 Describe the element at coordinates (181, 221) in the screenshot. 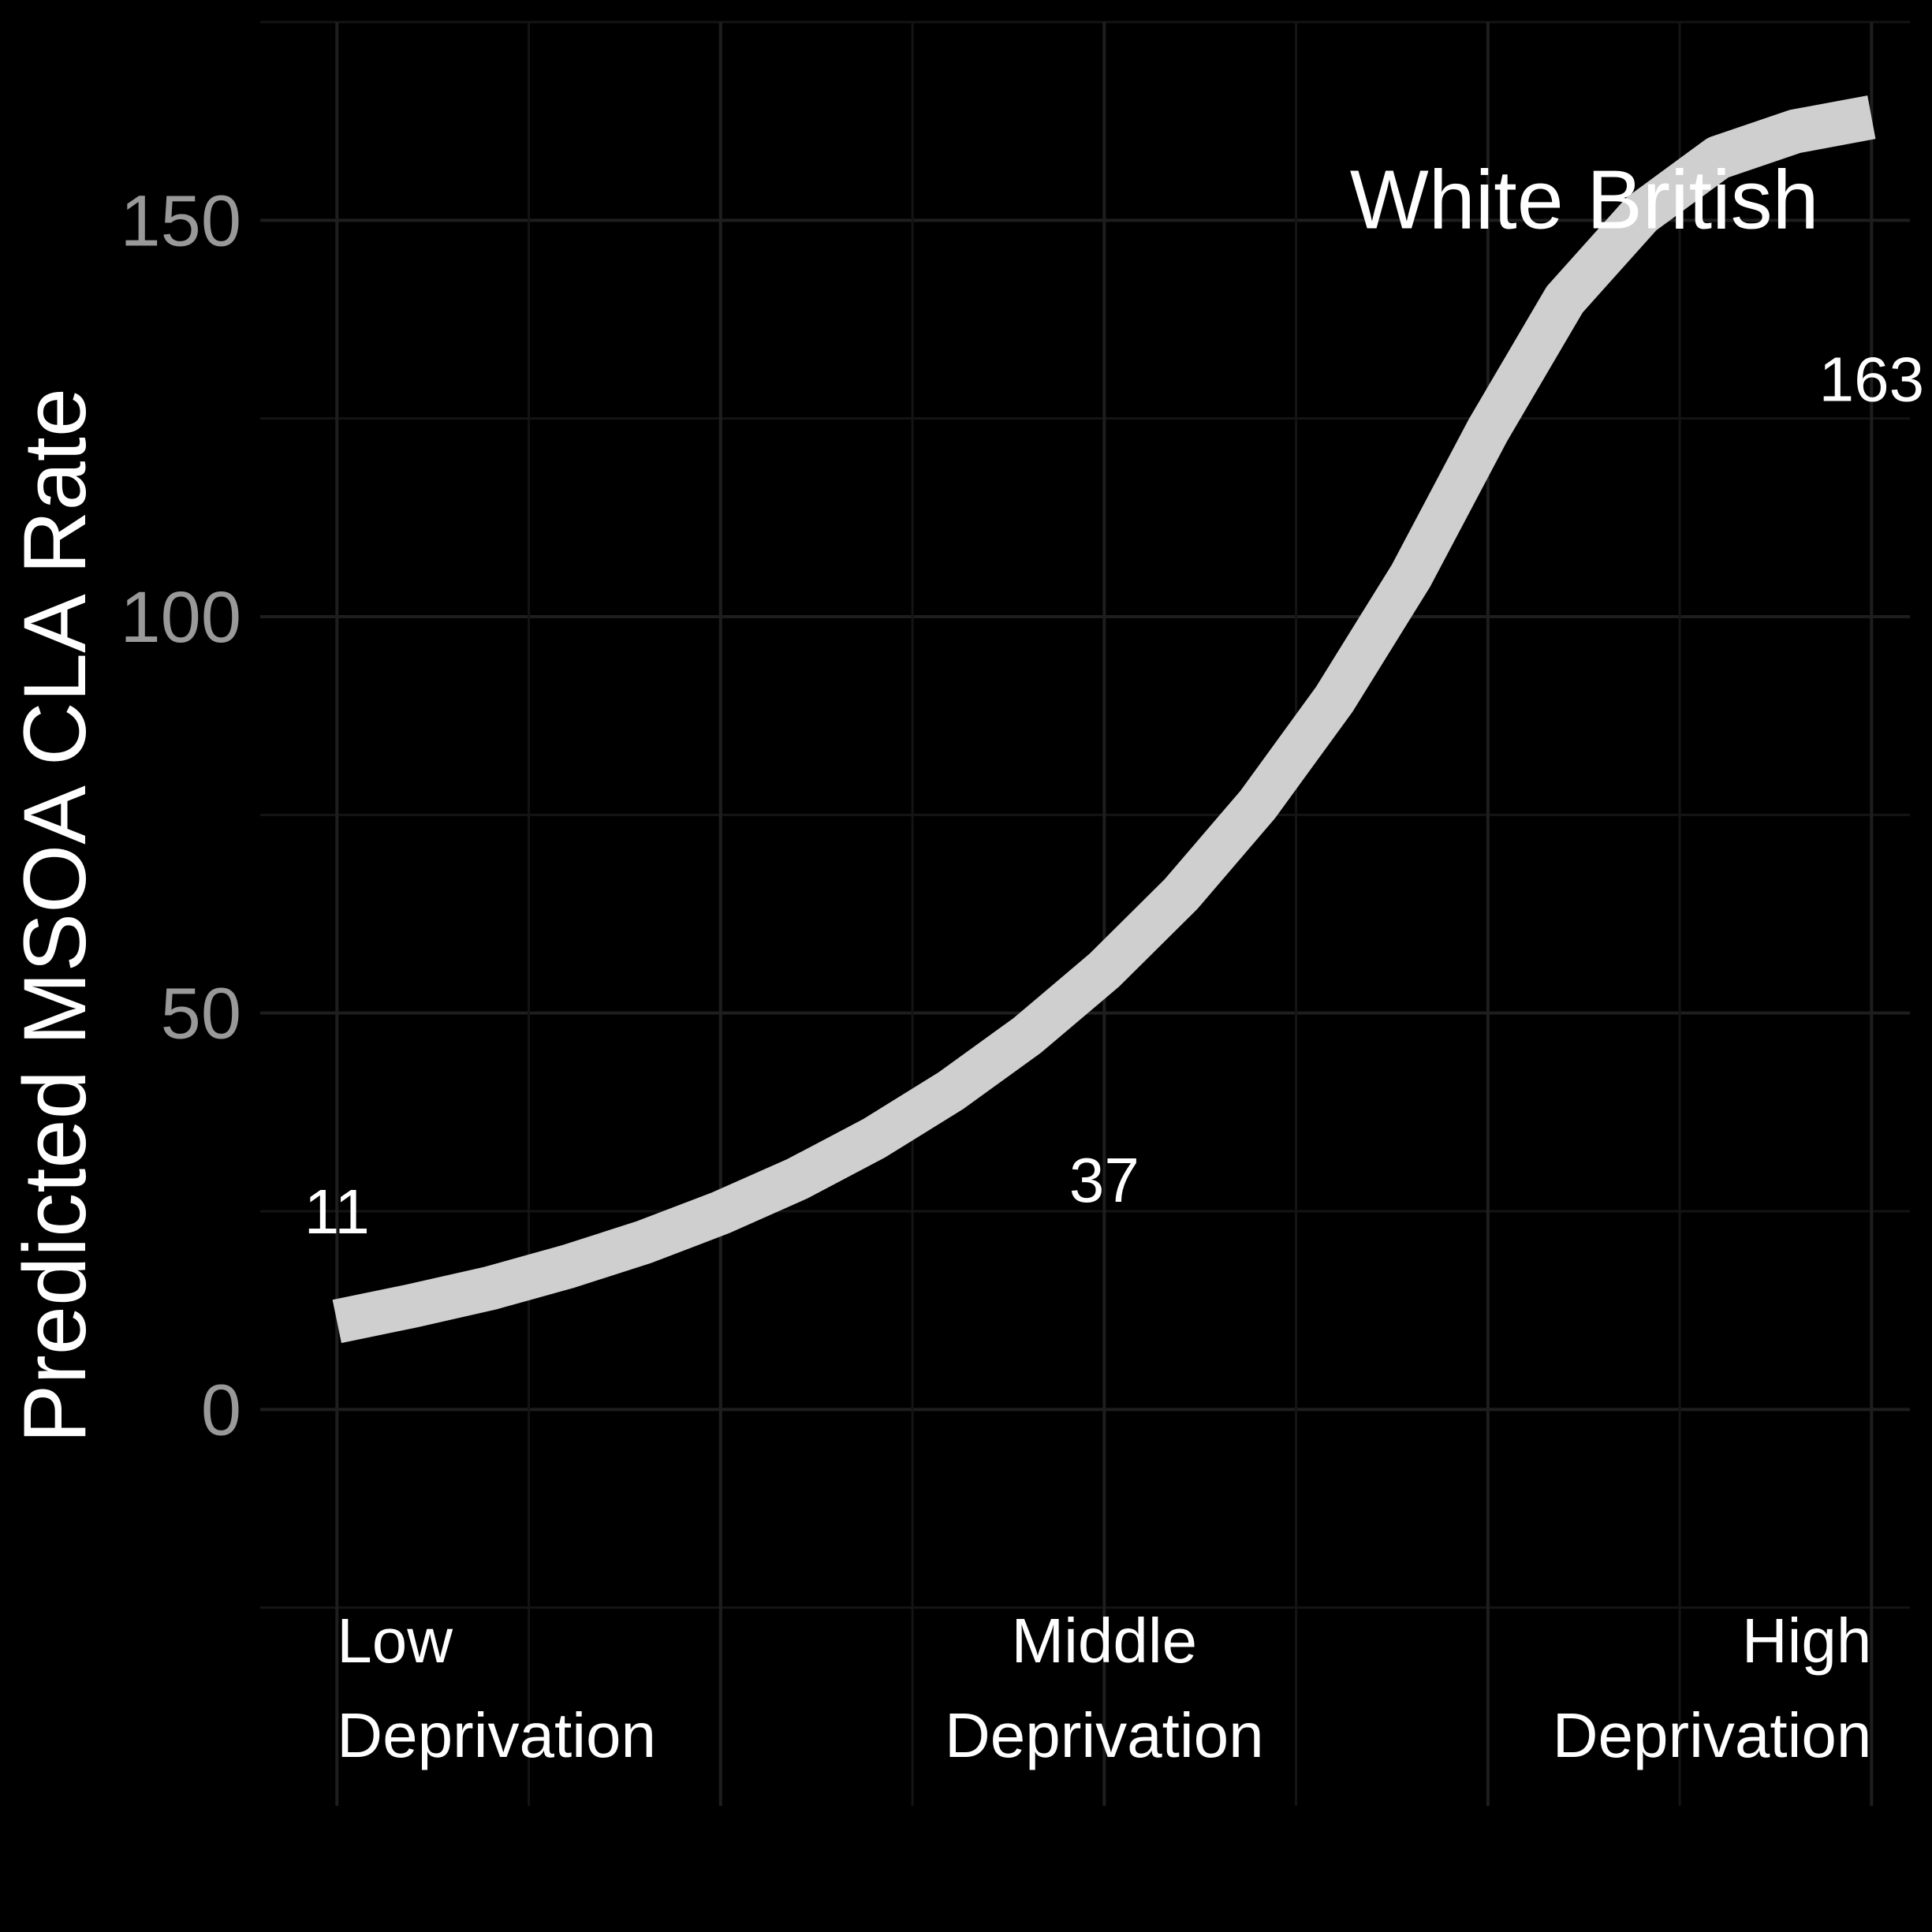

I see `y-tick-label: 150` at that location.